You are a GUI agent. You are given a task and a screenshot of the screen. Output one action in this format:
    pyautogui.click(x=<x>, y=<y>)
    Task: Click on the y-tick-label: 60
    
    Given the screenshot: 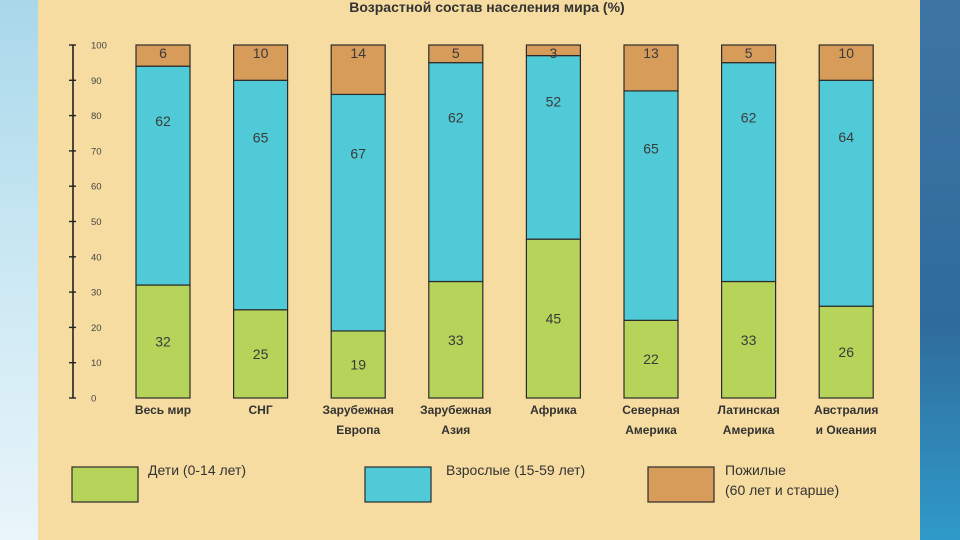 What is the action you would take?
    pyautogui.click(x=96, y=187)
    